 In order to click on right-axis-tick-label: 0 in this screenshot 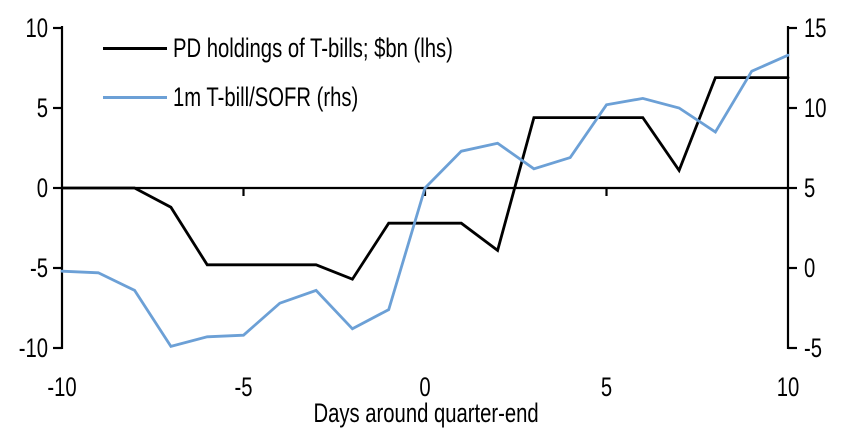, I will do `click(809, 268)`.